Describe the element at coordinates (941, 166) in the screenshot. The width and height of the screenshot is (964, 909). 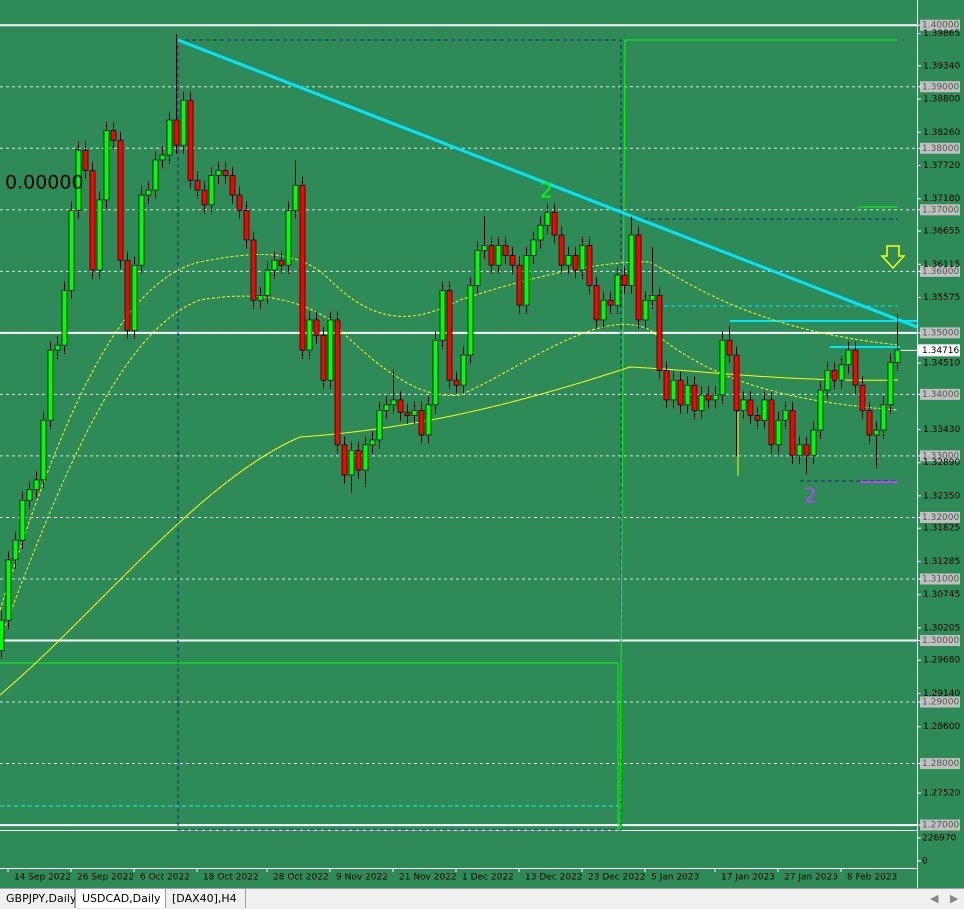
I see `y-tick-label: 1.37720` at that location.